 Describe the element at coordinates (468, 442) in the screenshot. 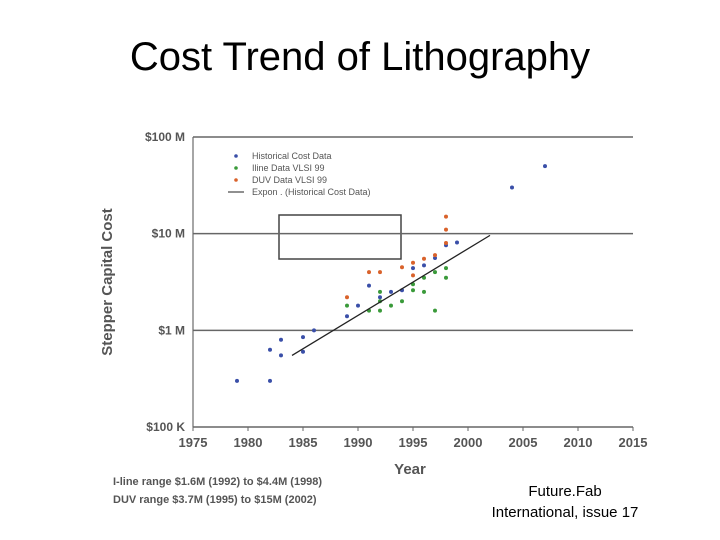

I see `x-tick-label: 2000` at that location.